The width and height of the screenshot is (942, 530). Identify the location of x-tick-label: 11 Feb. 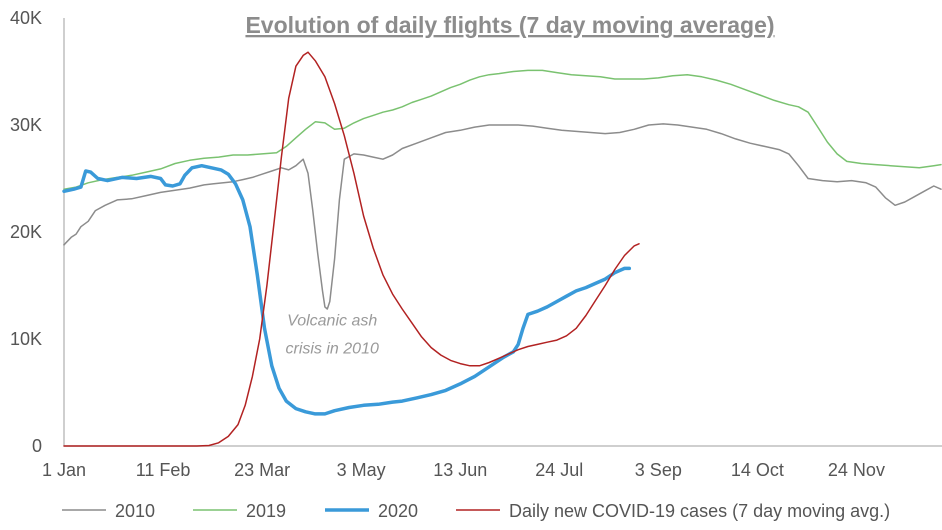
(163, 470).